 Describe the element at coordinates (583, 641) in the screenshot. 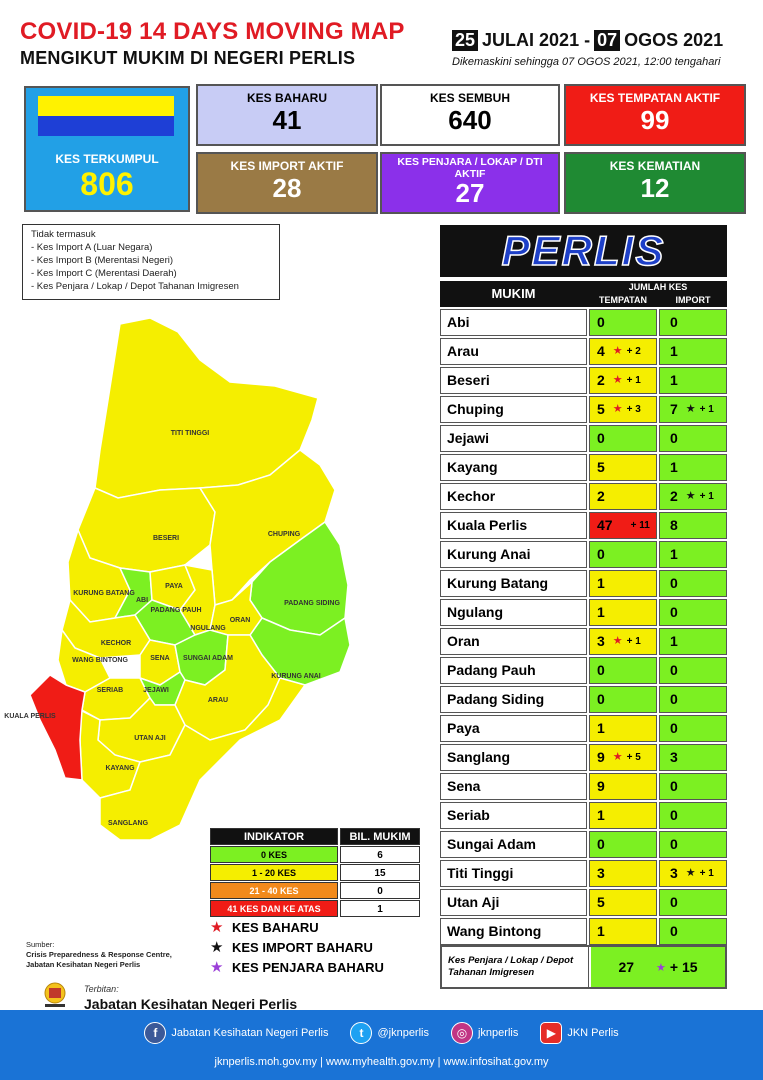

I see `table-row: Oran 3 ★ + 1 1` at that location.